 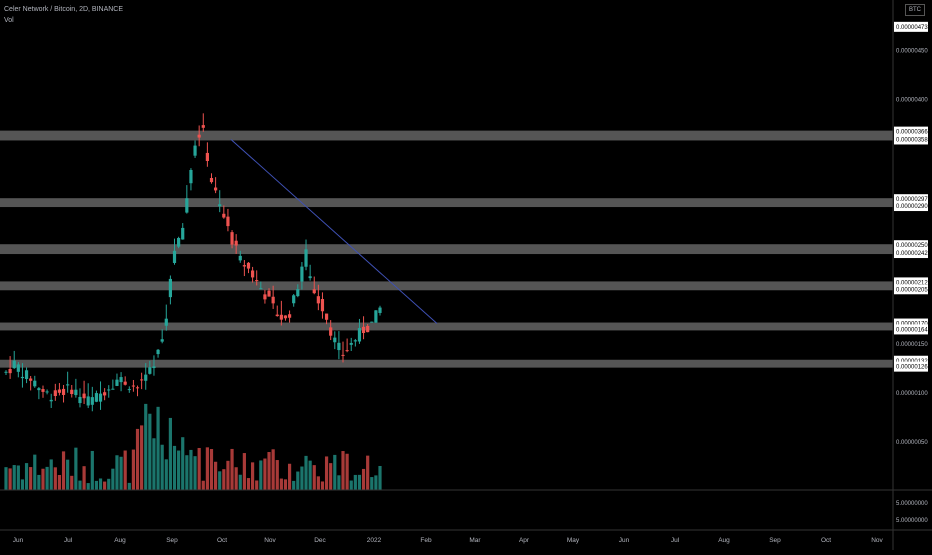 I want to click on zone-price-label: 0.00000126, so click(x=912, y=368).